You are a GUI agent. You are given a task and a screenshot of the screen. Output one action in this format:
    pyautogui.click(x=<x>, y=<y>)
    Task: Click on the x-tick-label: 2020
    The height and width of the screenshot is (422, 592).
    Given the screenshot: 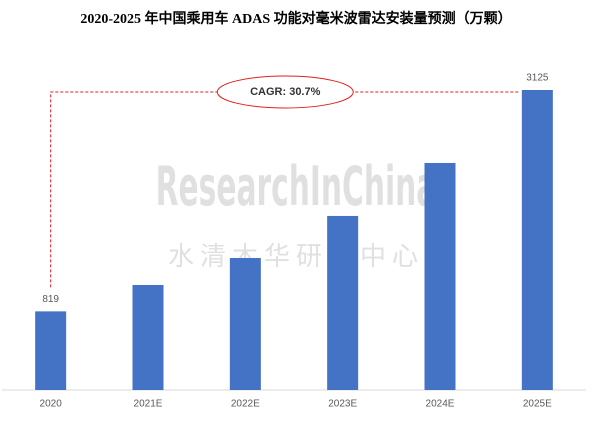 What is the action you would take?
    pyautogui.click(x=51, y=404)
    